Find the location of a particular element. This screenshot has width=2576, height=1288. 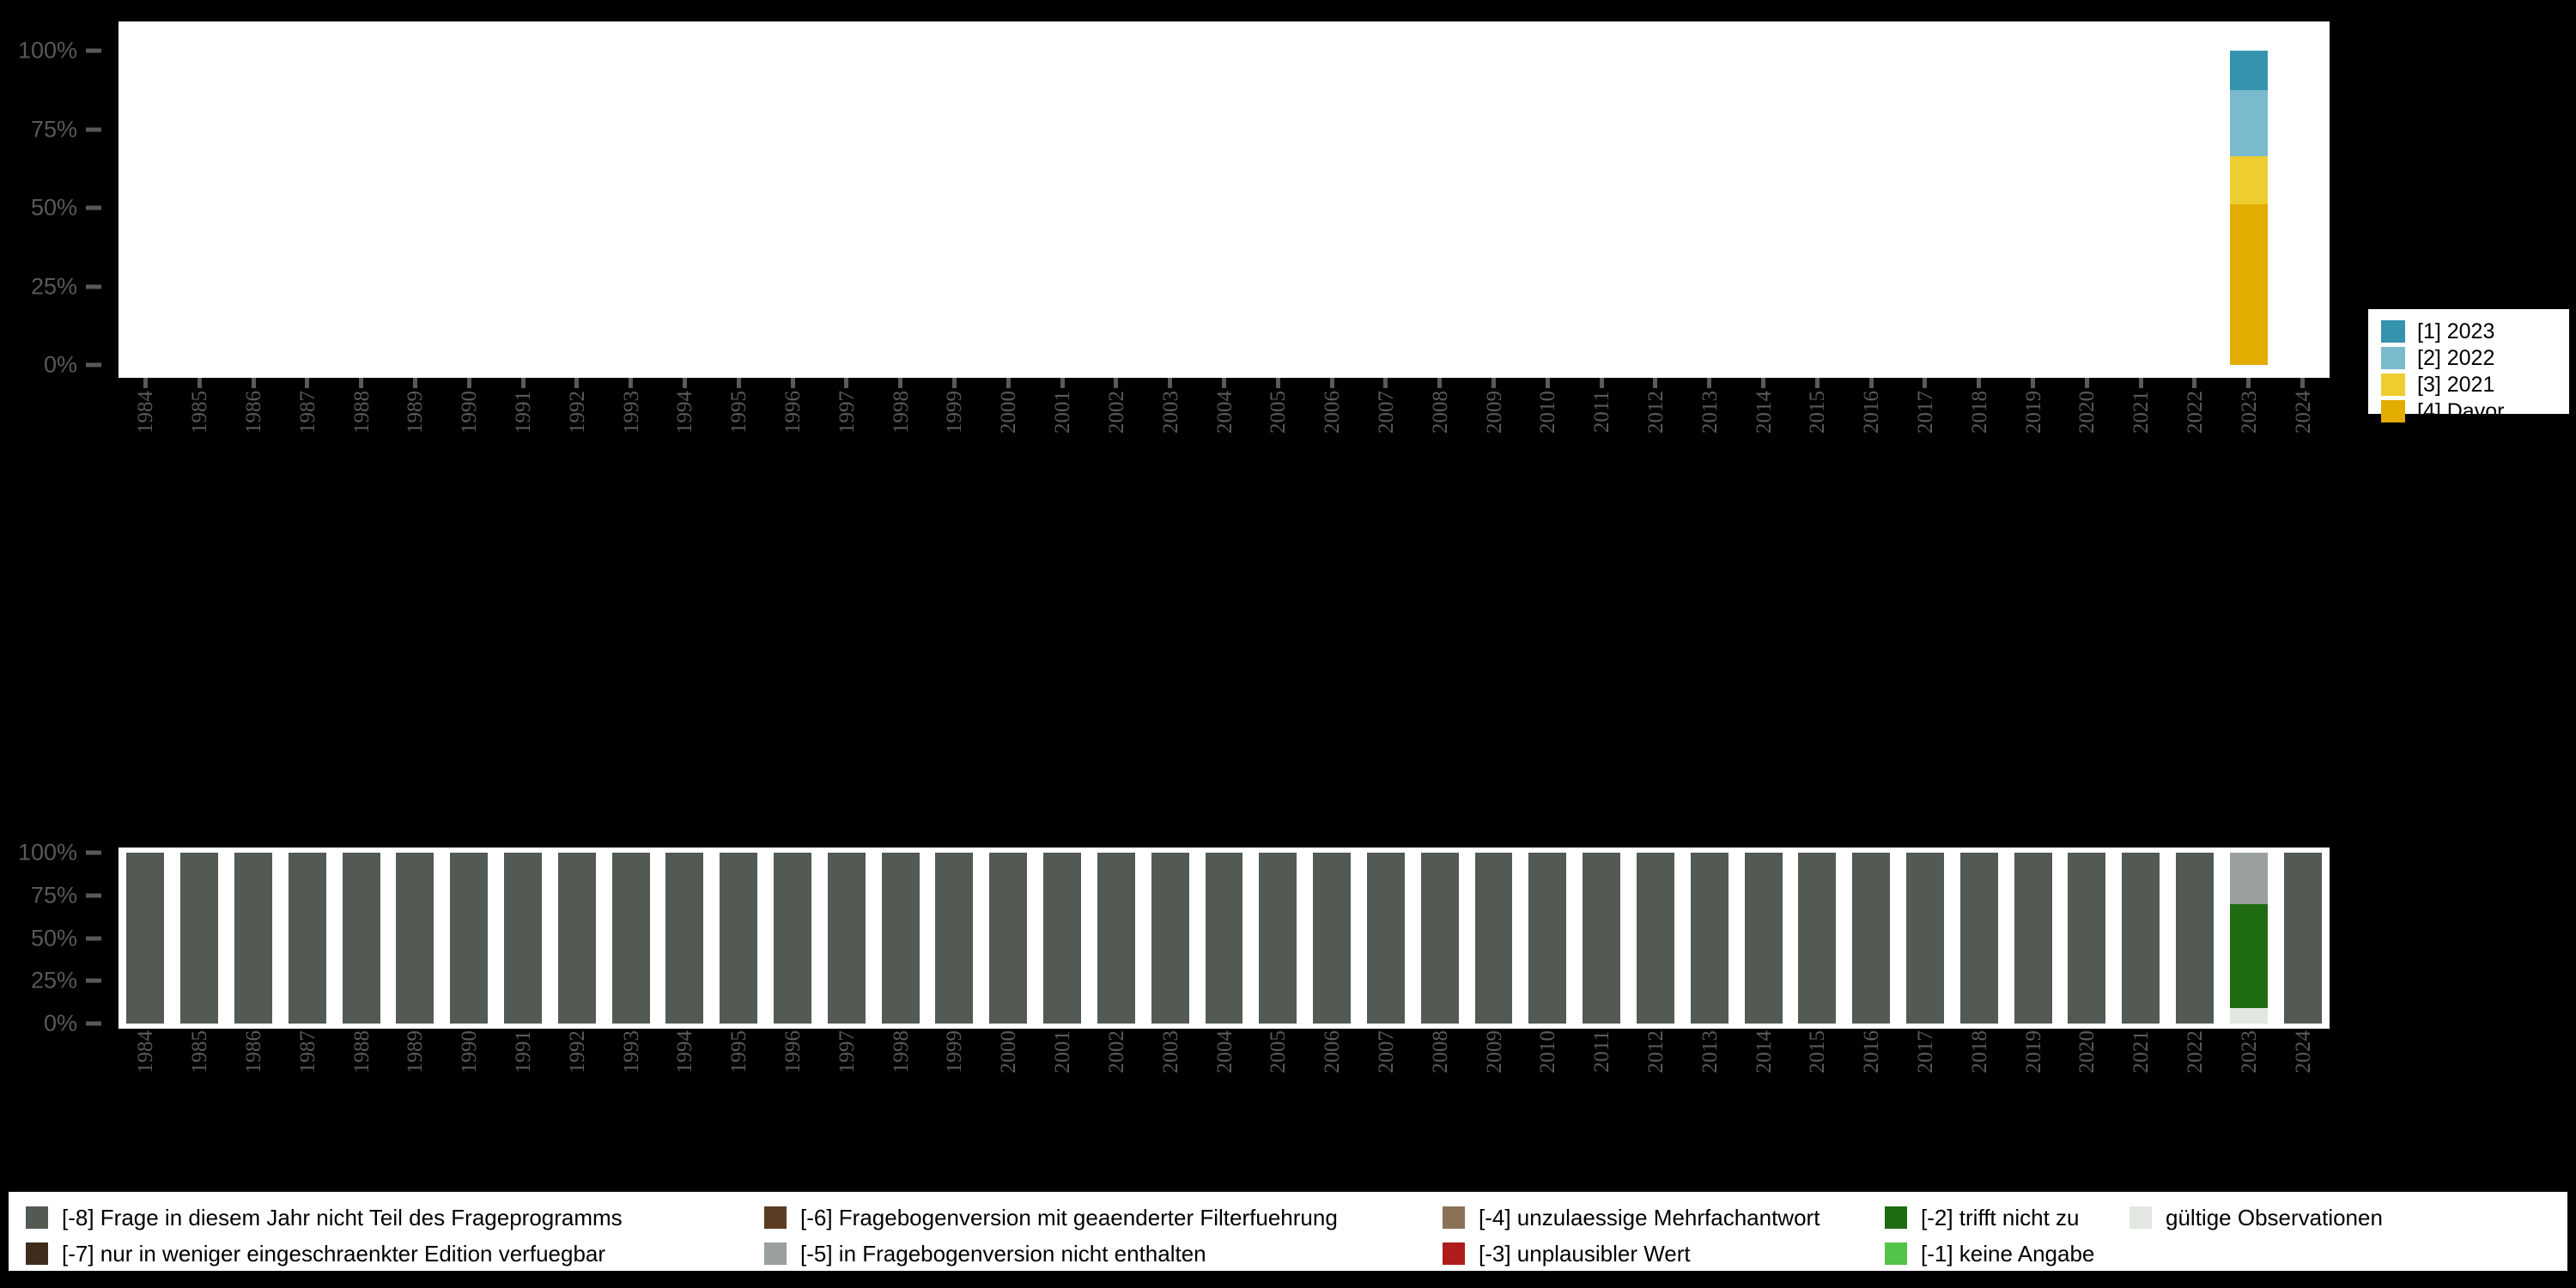

bottom-legend-item: [-1] keine Angabe is located at coordinates (1989, 1254).